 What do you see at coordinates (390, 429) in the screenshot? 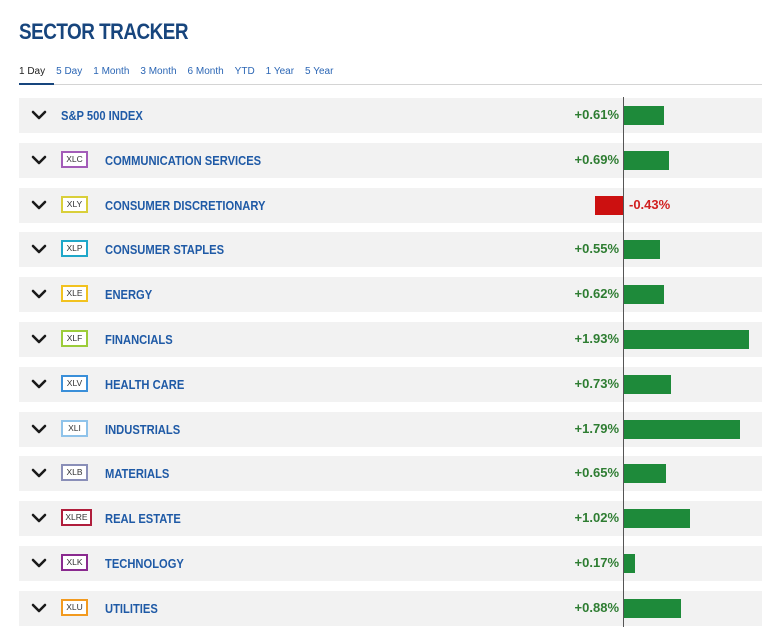
I see `sector-row: XLI INDUSTRIALS +1.79%` at bounding box center [390, 429].